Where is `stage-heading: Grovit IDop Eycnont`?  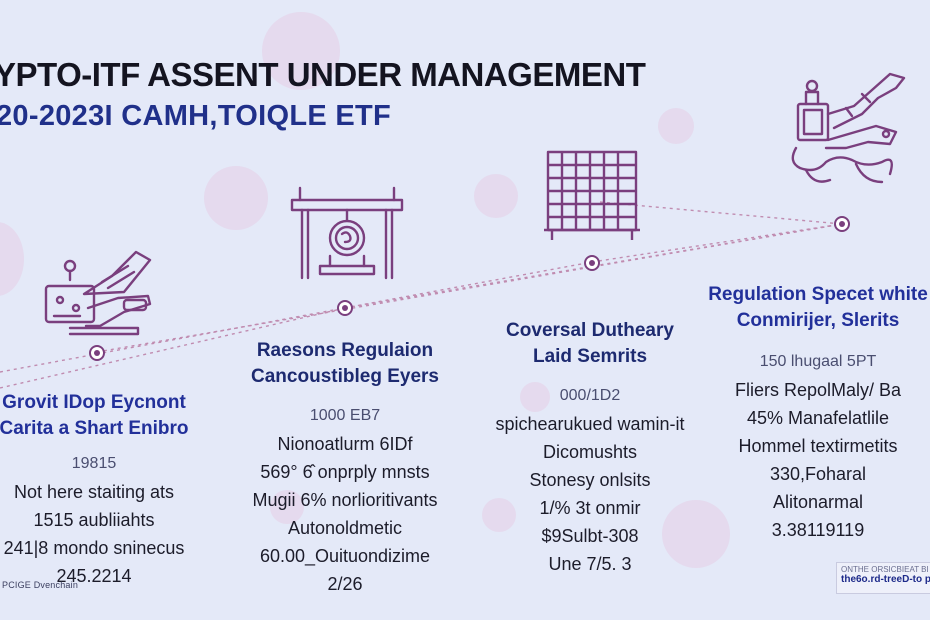
stage-heading: Grovit IDop Eycnont is located at coordinates (94, 402).